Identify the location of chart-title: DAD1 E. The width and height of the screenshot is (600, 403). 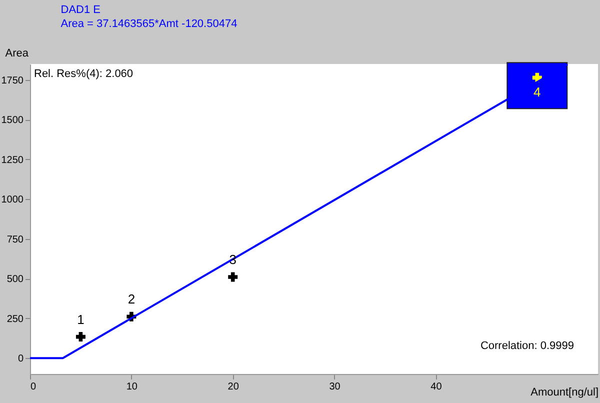
(80, 10).